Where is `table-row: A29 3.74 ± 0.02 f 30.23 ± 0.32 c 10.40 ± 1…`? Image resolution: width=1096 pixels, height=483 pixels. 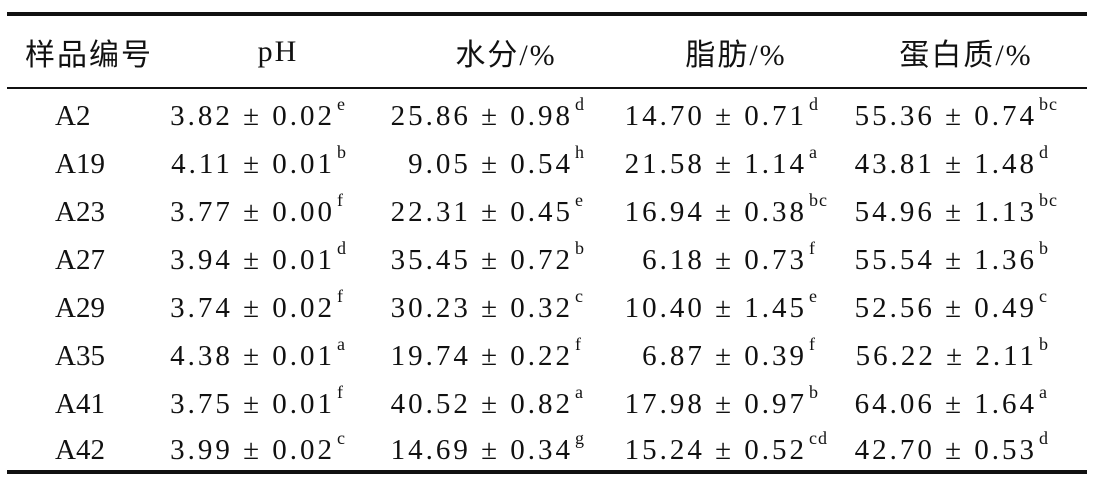 table-row: A29 3.74 ± 0.02 f 30.23 ± 0.32 c 10.40 ± 1… is located at coordinates (547, 308).